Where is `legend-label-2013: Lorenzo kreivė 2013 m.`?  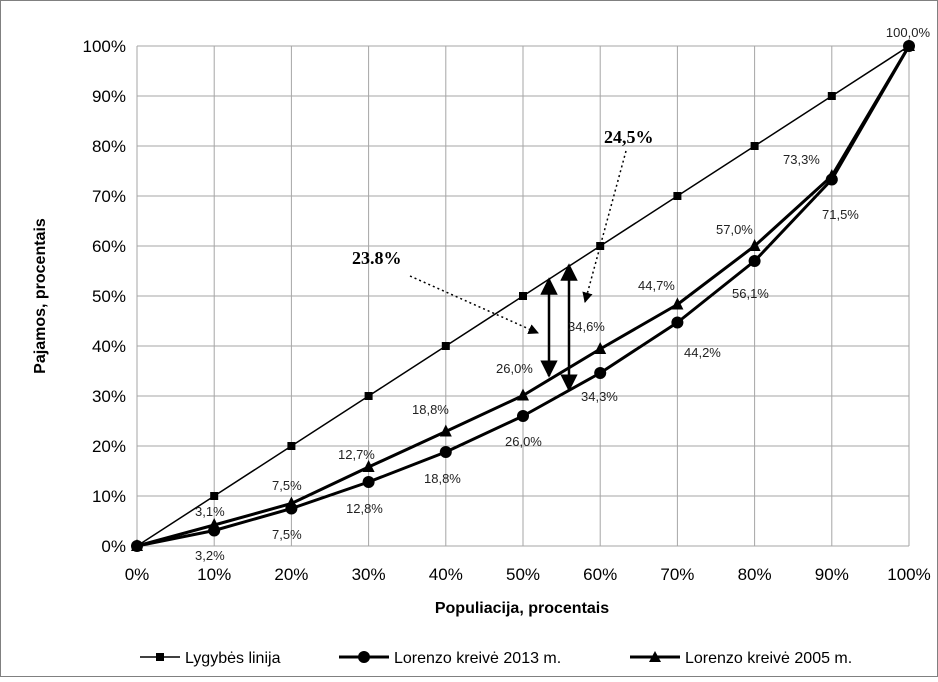
legend-label-2013: Lorenzo kreivė 2013 m. is located at coordinates (477, 658).